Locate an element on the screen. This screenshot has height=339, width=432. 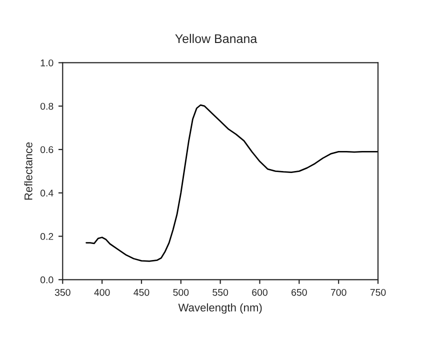
x-tick-label: 700 is located at coordinates (338, 292).